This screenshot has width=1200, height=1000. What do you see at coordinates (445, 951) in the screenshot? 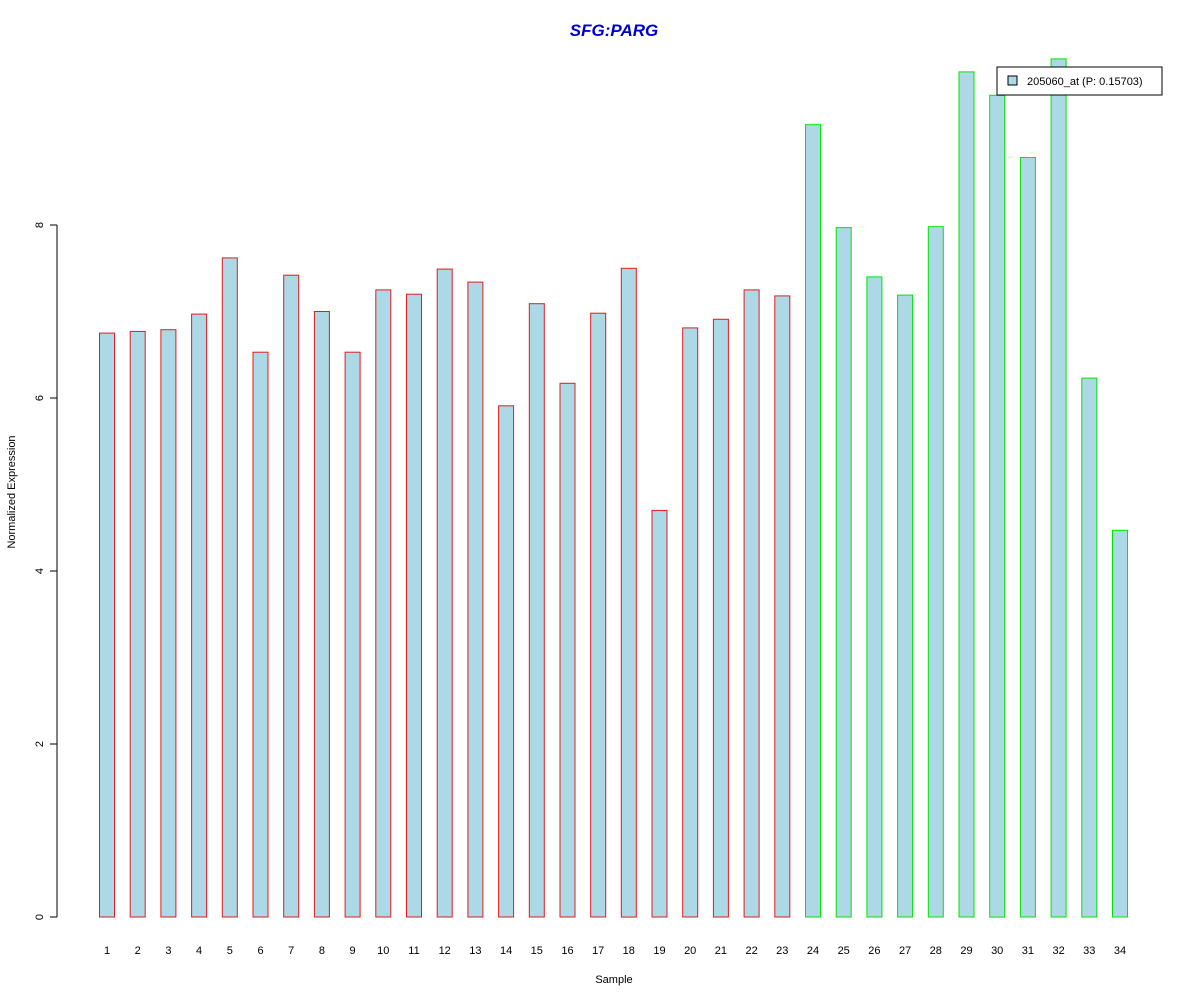
I see `x-tick-label: 12` at bounding box center [445, 951].